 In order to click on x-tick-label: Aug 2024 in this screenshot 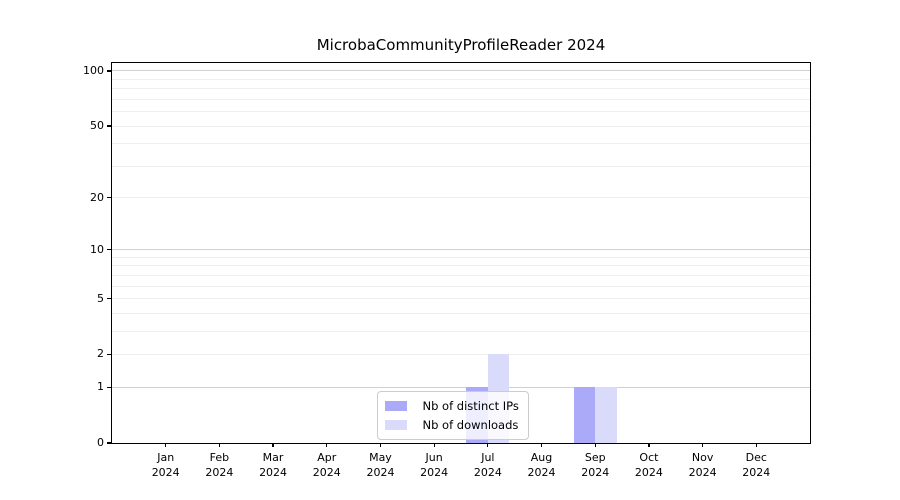, I will do `click(542, 465)`.